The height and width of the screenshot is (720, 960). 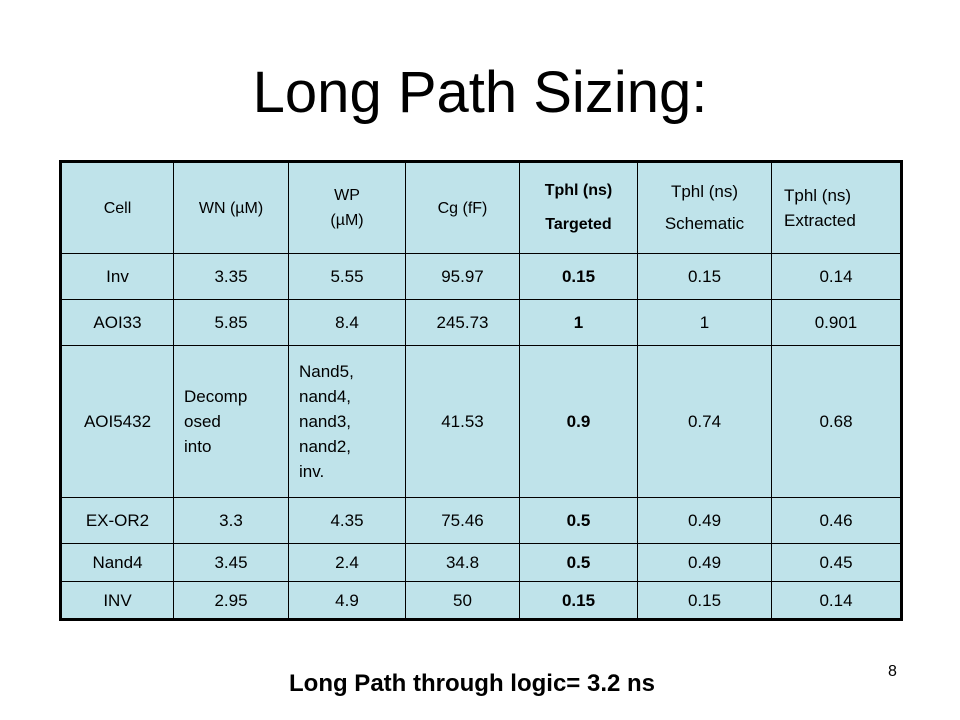 I want to click on cell-wn: 3.3, so click(x=231, y=520).